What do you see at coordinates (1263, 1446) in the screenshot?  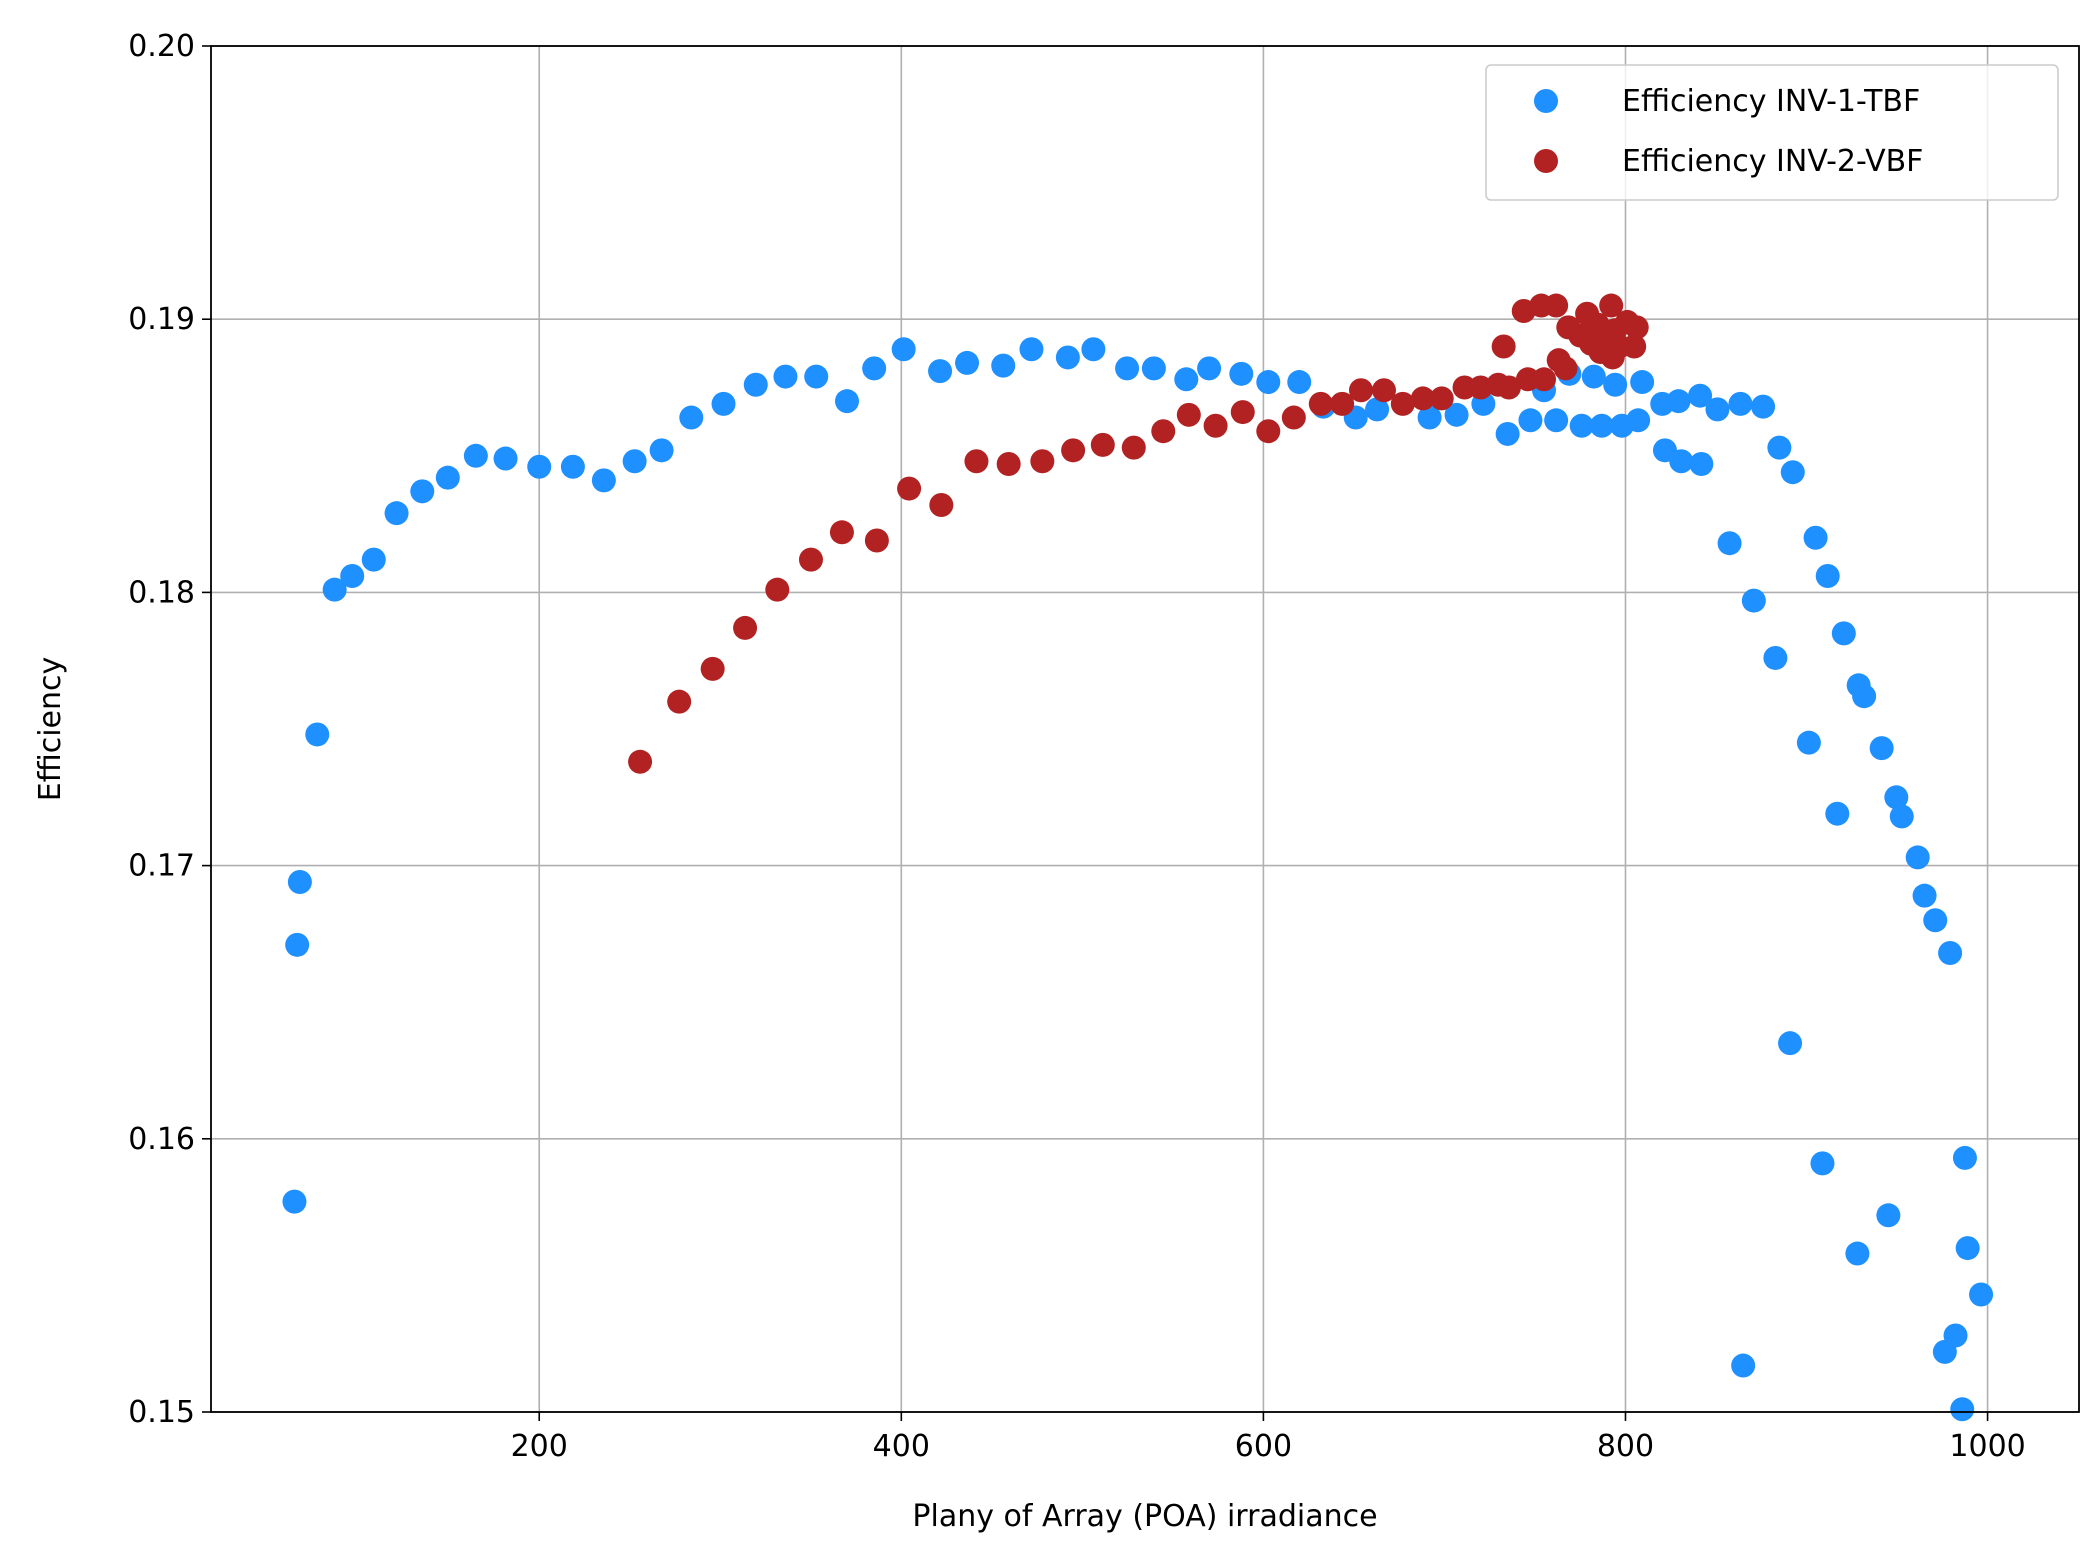 I see `x-tick-label: 600` at bounding box center [1263, 1446].